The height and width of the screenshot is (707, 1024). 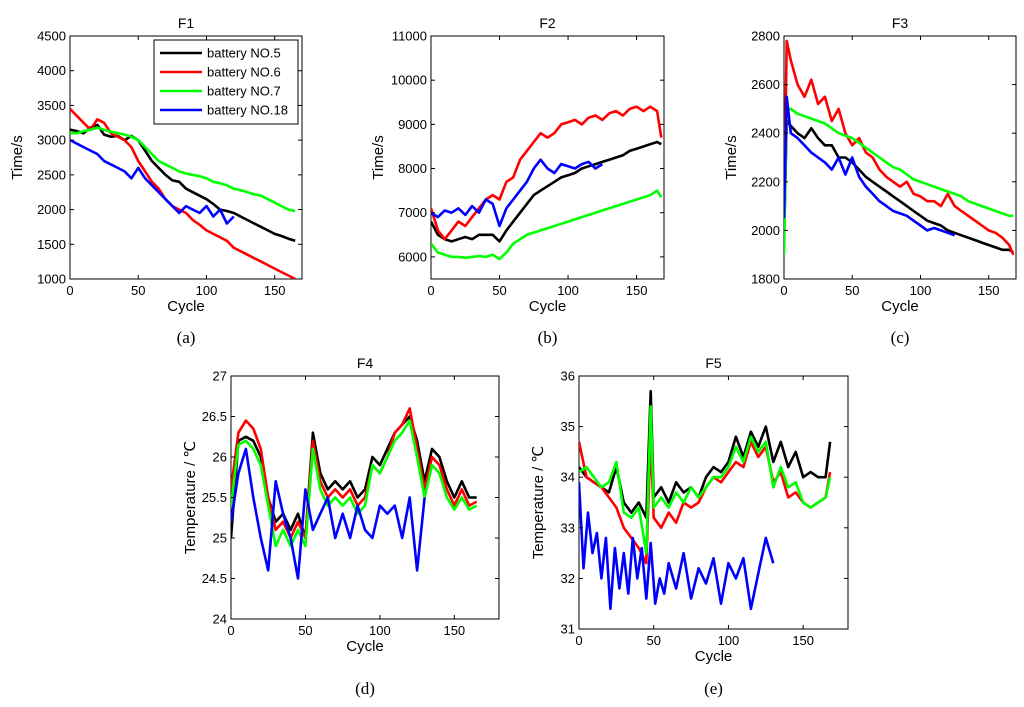 I want to click on legend-label-battery-no-6: battery NO.6, so click(x=244, y=72).